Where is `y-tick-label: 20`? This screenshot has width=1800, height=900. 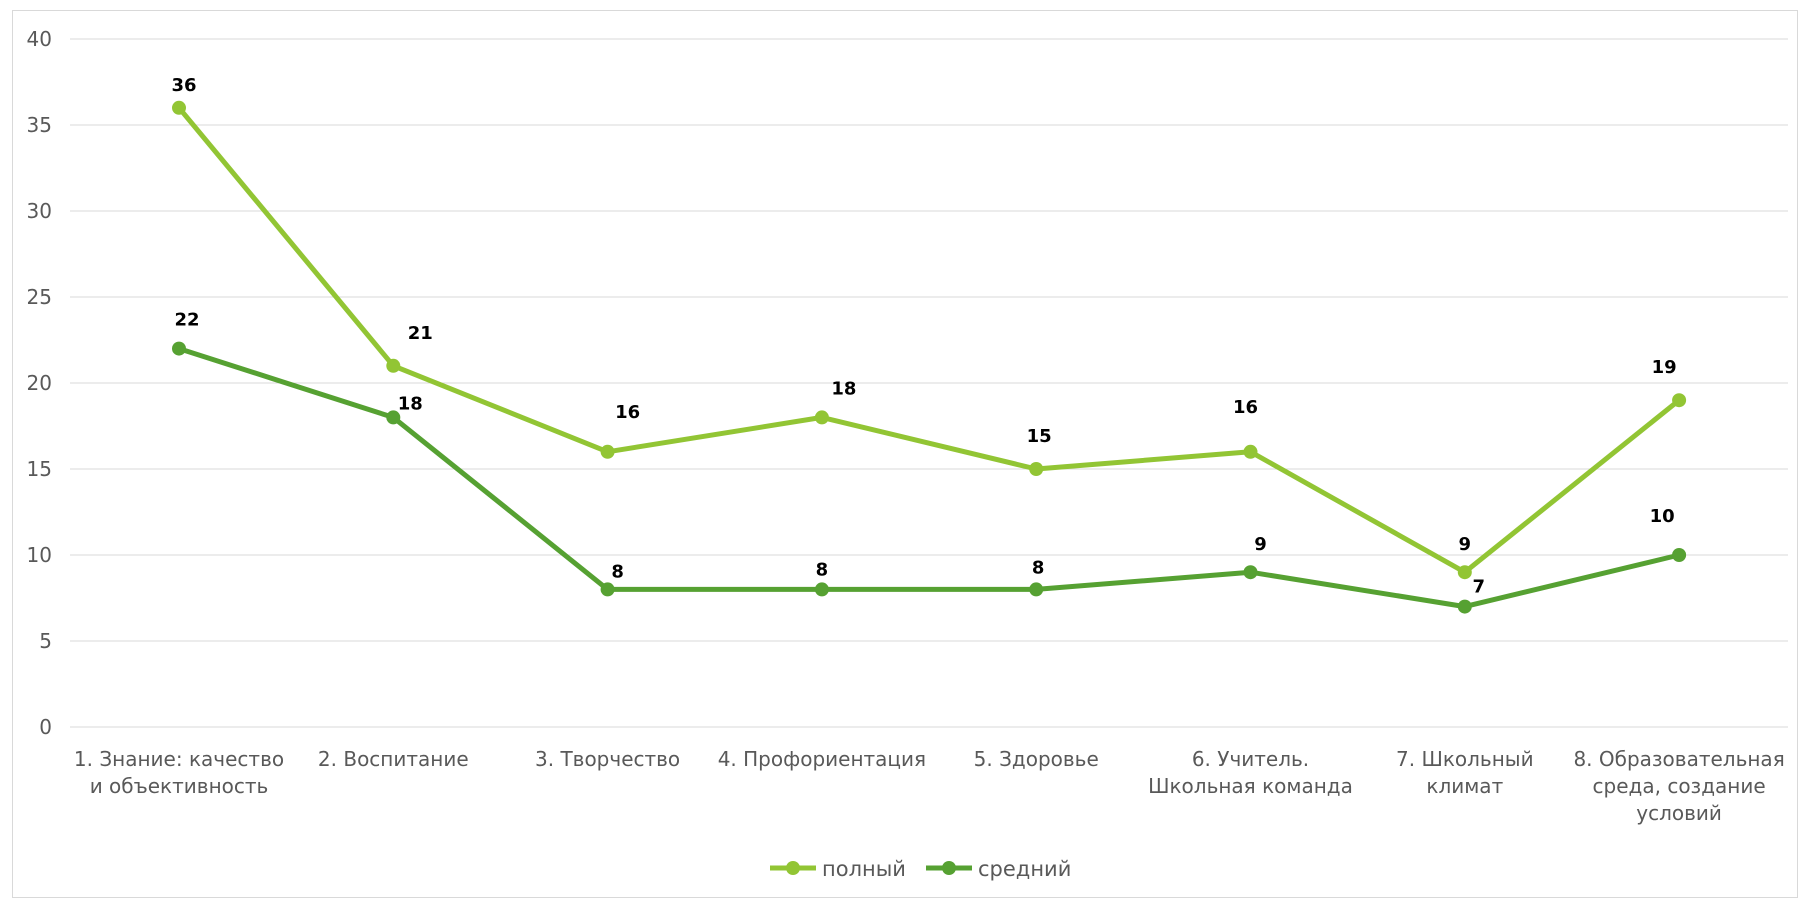
y-tick-label: 20 is located at coordinates (39, 383).